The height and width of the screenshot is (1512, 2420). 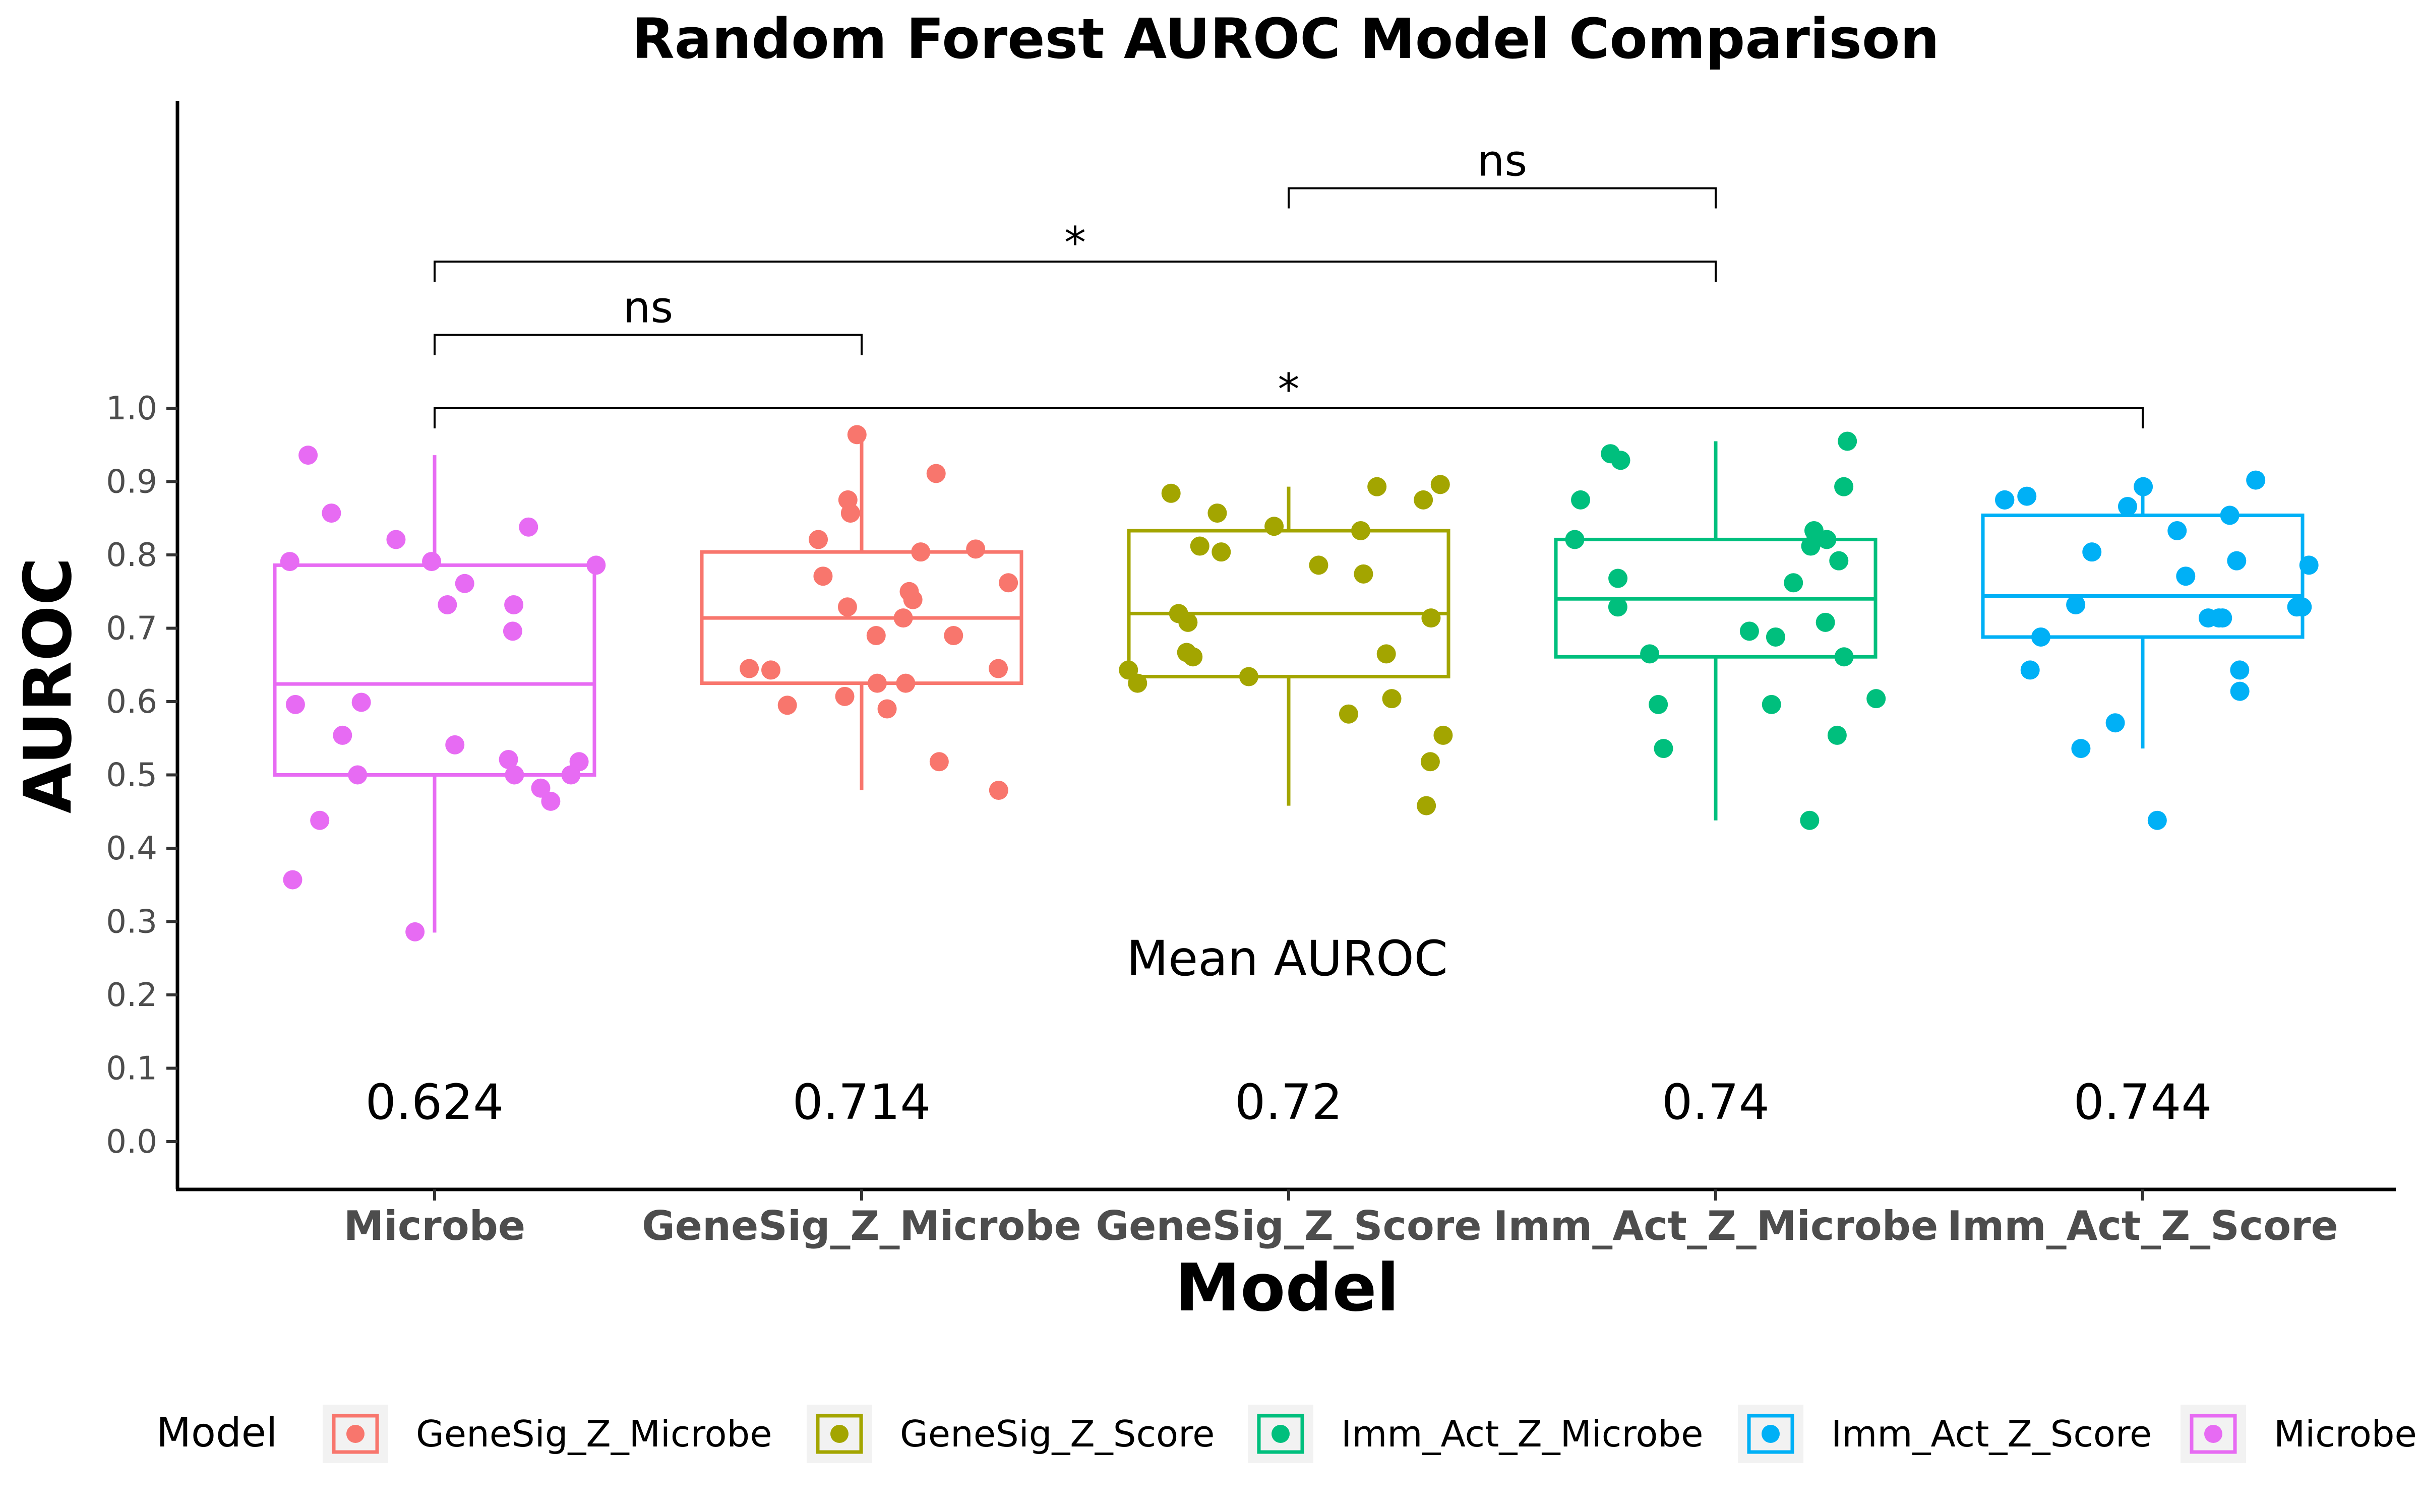 What do you see at coordinates (131, 848) in the screenshot?
I see `y-tick-label: 0.4` at bounding box center [131, 848].